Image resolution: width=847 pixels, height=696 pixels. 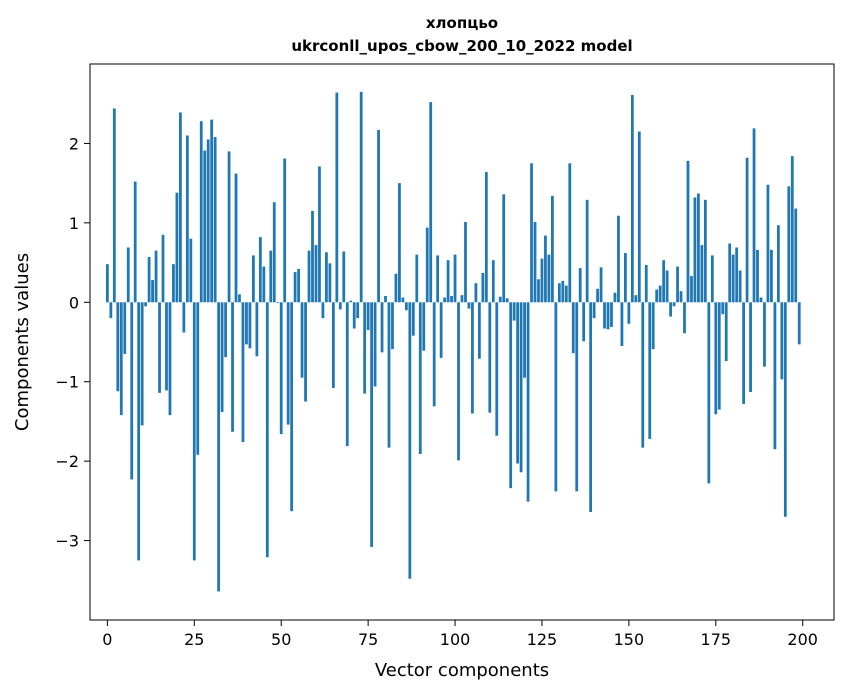 I want to click on y-axis-label: Components values, so click(x=22, y=342).